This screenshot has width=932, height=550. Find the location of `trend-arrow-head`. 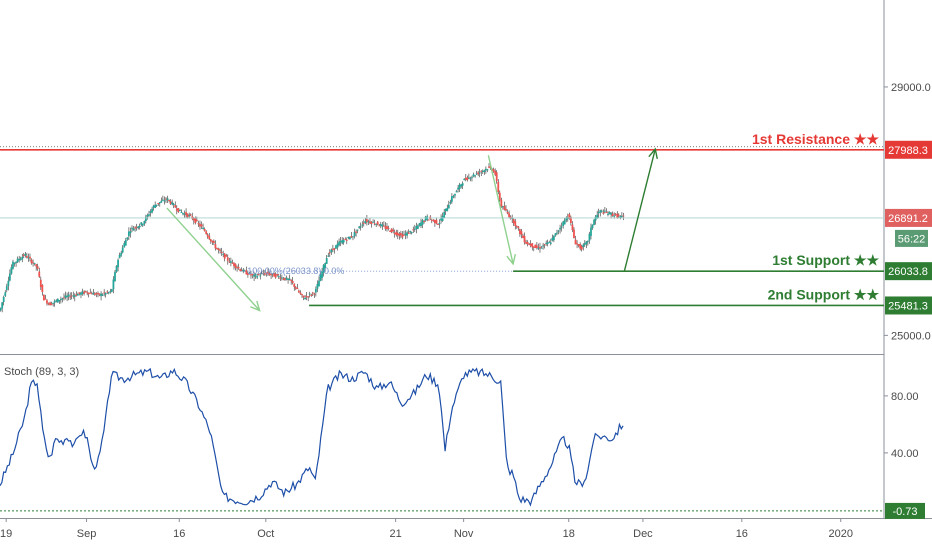

trend-arrow-head is located at coordinates (255, 306).